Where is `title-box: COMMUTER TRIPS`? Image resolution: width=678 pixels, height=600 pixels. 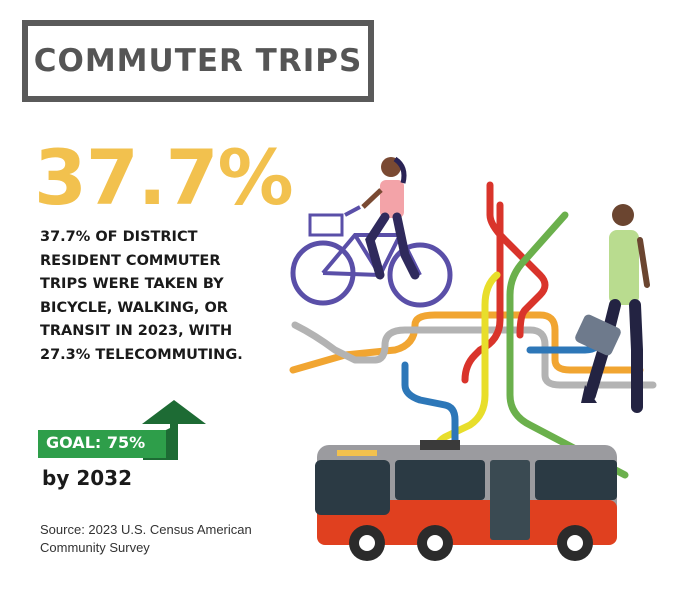
title-box: COMMUTER TRIPS is located at coordinates (198, 61).